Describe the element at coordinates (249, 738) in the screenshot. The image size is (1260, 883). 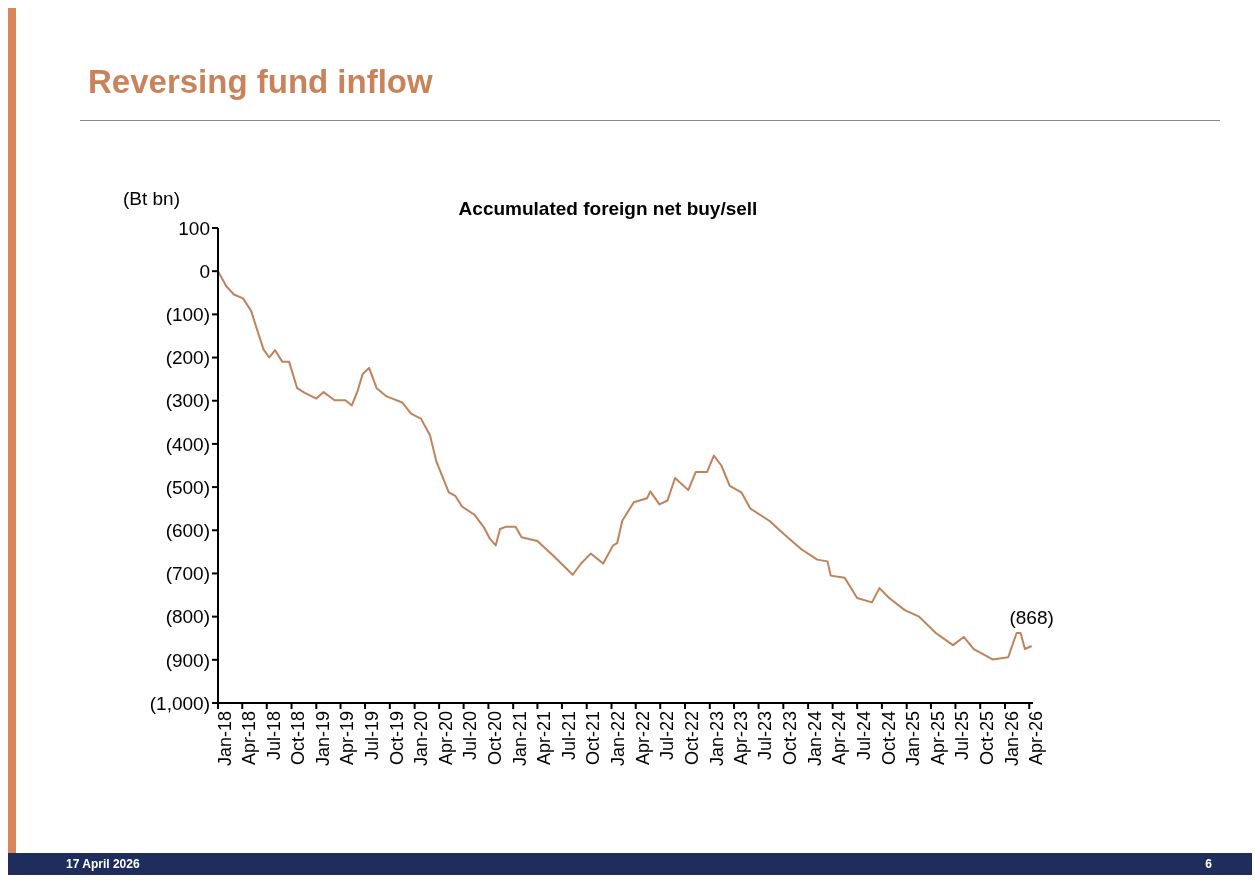
I see `x-tick-label: Apr-18` at that location.